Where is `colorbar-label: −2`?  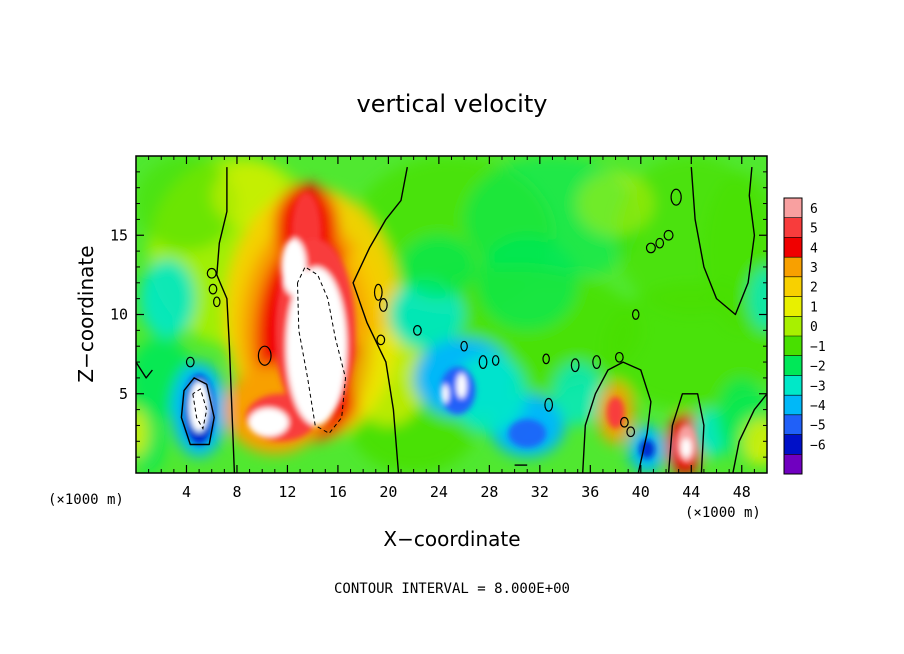 colorbar-label: −2 is located at coordinates (818, 367).